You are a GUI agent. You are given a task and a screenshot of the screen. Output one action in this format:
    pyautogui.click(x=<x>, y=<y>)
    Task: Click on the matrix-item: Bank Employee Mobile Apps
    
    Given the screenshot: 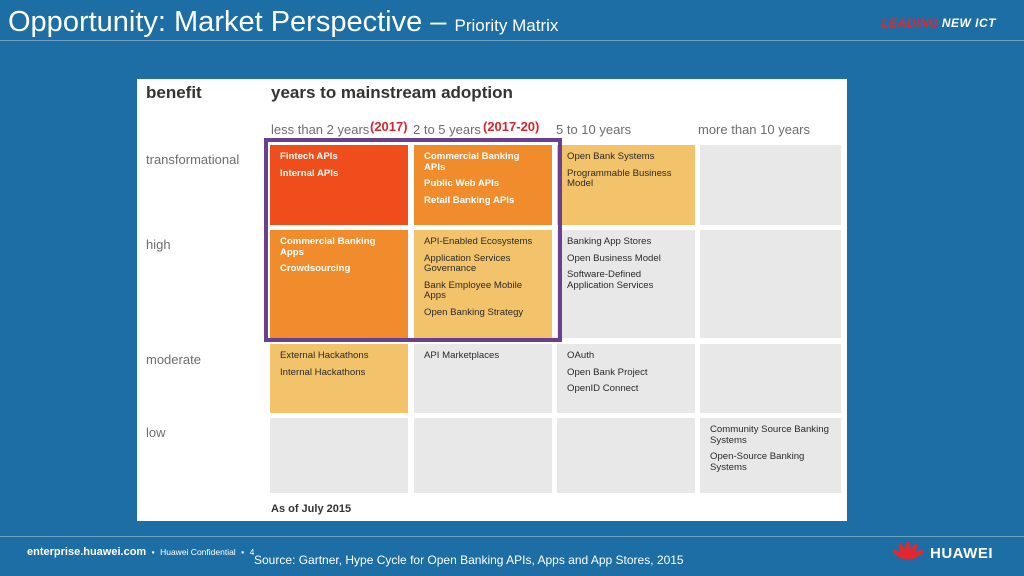 What is the action you would take?
    pyautogui.click(x=473, y=290)
    